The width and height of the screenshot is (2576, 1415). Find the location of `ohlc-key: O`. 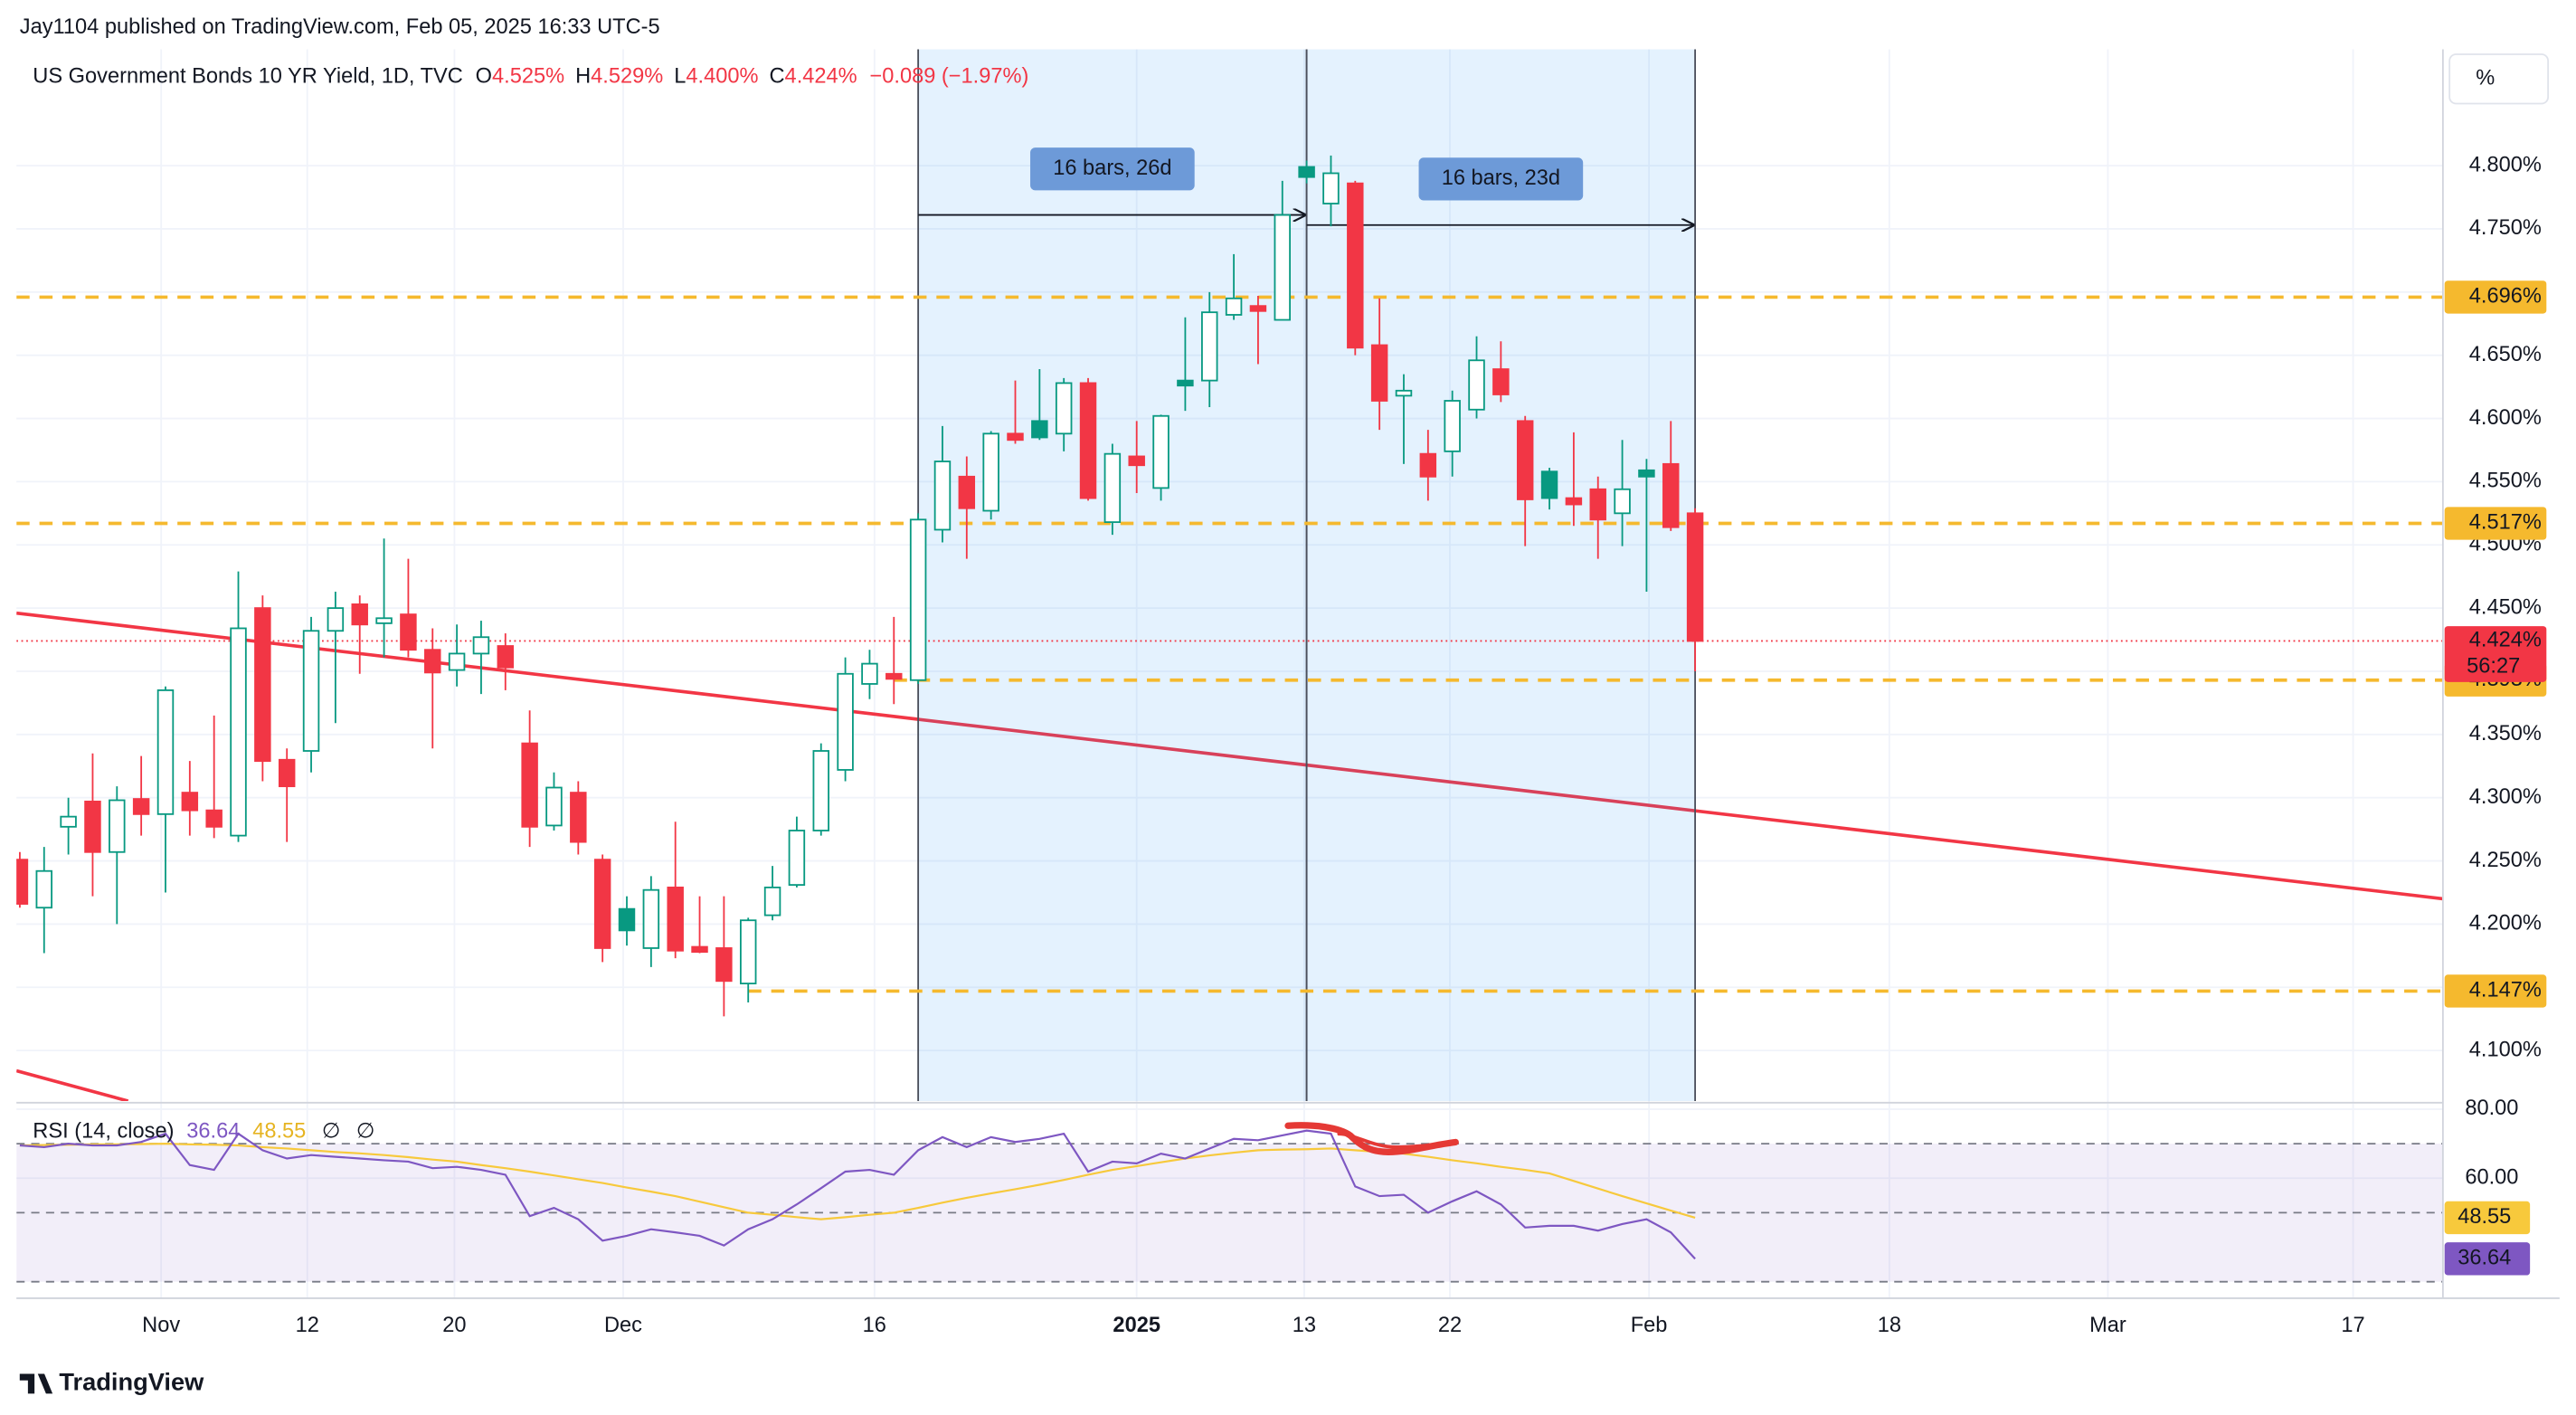

ohlc-key: O is located at coordinates (484, 77).